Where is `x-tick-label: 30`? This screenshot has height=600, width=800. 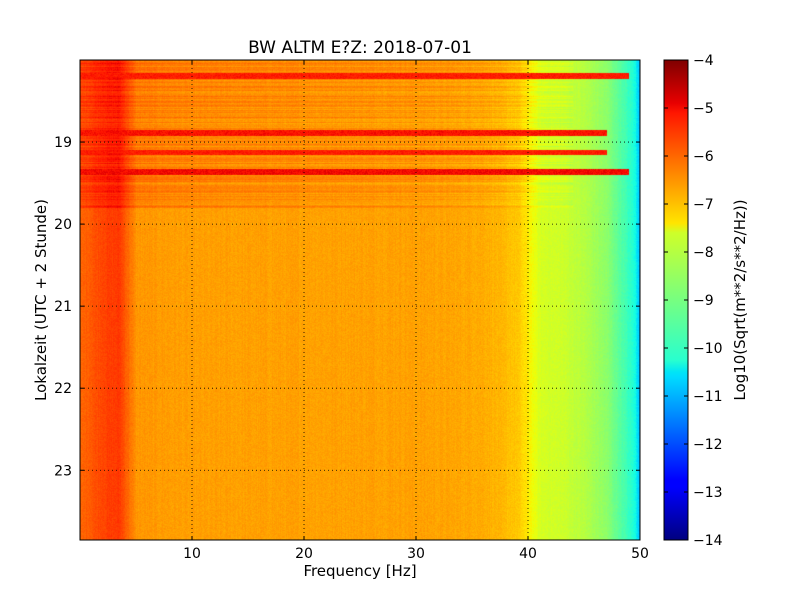
x-tick-label: 30 is located at coordinates (416, 554).